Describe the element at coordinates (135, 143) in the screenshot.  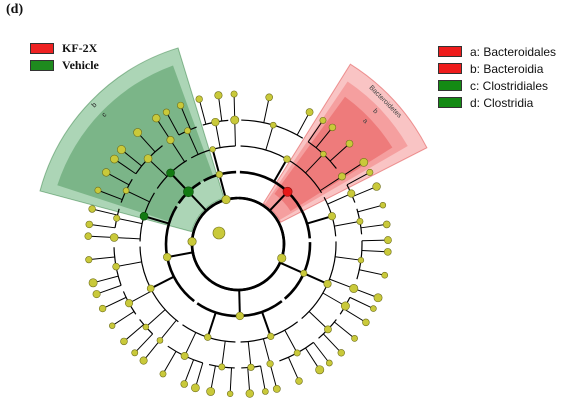
I see `sector-clostridiales` at that location.